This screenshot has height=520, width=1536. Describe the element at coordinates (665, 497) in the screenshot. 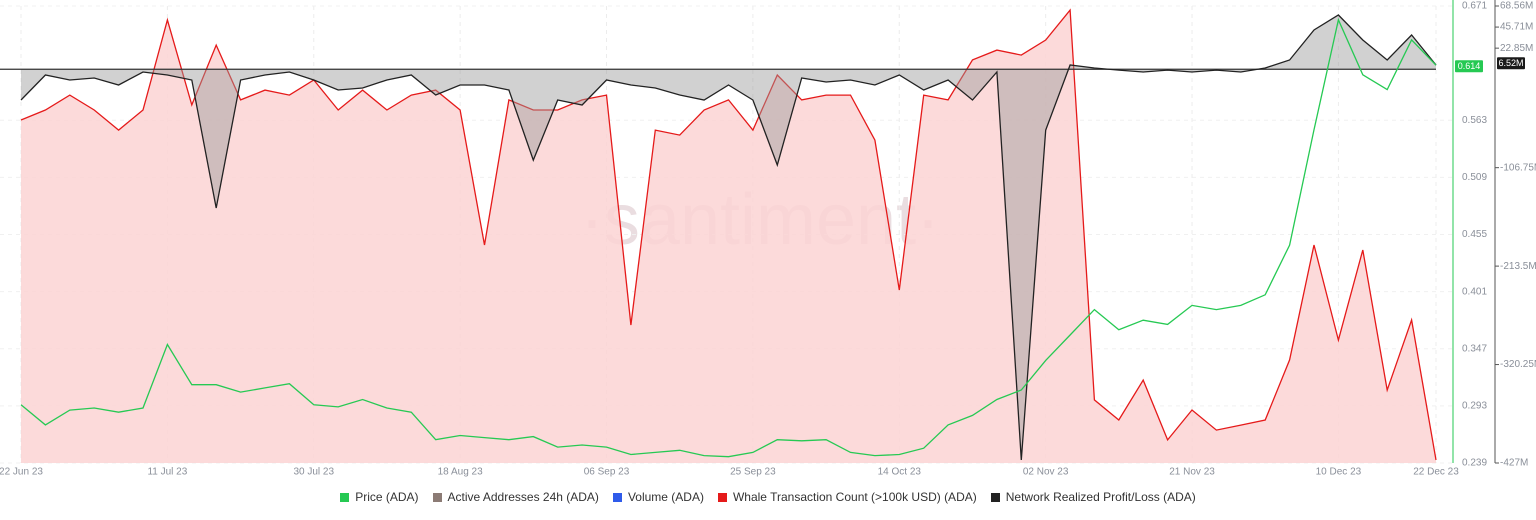

I see `legend-label: Volume (ADA)` at that location.